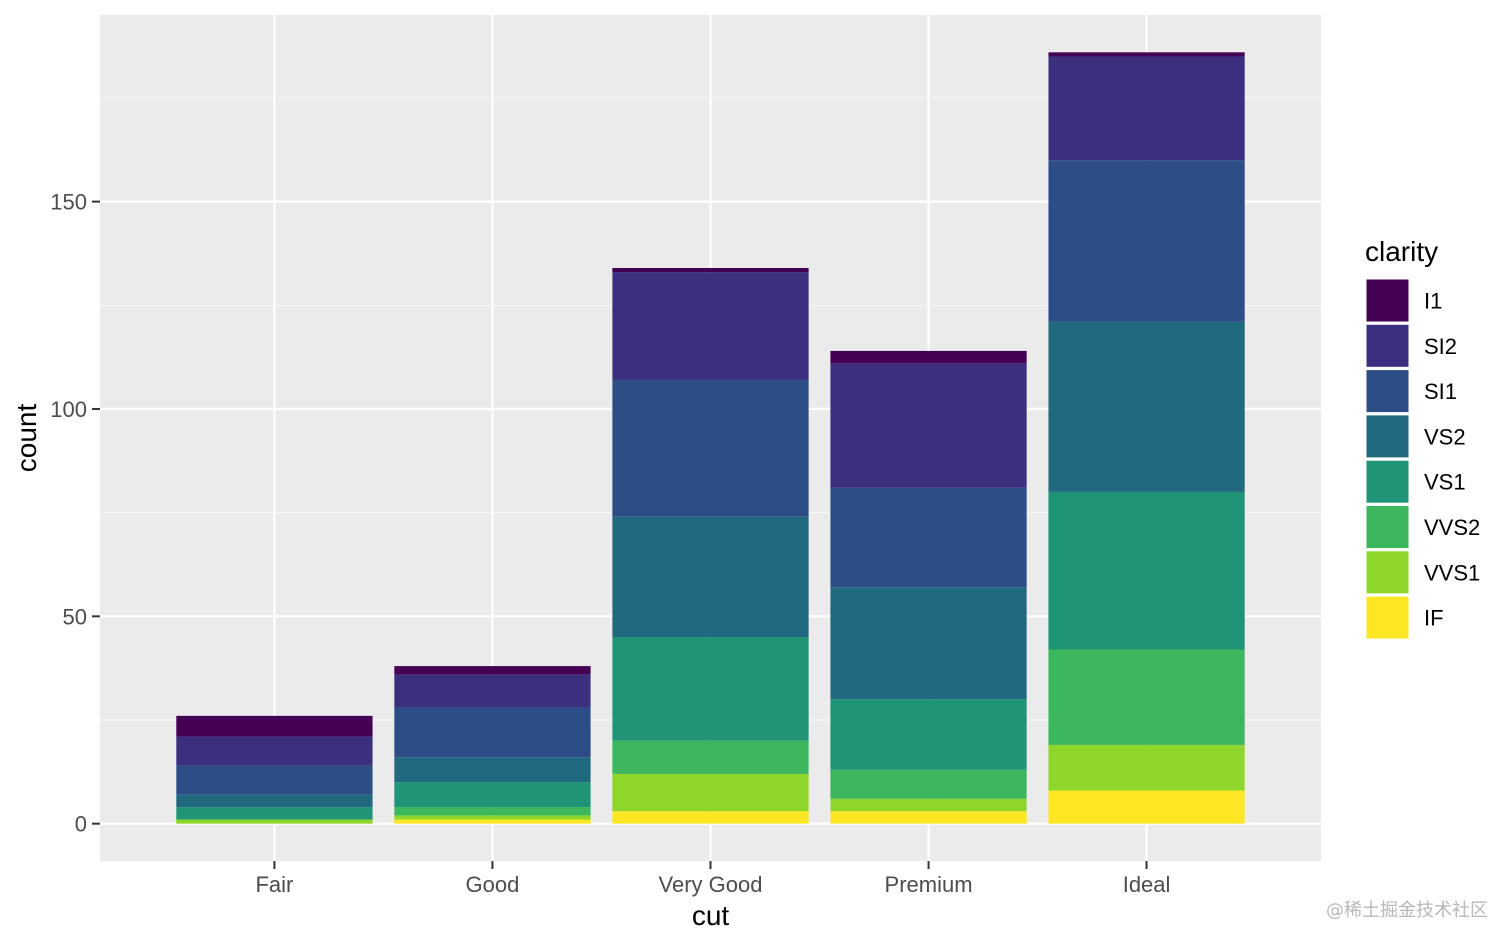  I want to click on bar-segment-good-vs1, so click(492, 795).